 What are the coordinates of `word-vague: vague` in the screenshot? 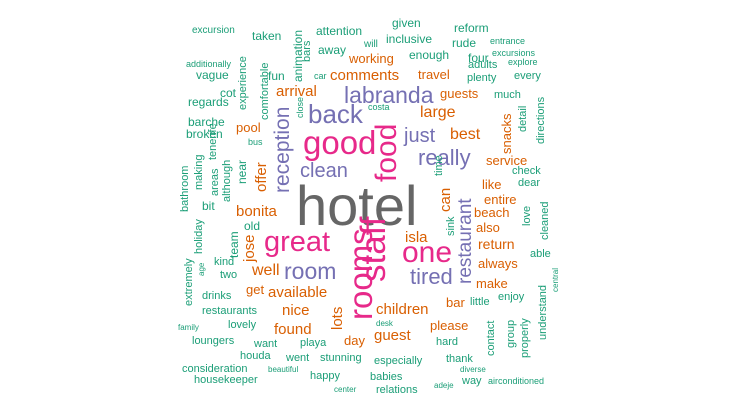 It's located at (212, 75).